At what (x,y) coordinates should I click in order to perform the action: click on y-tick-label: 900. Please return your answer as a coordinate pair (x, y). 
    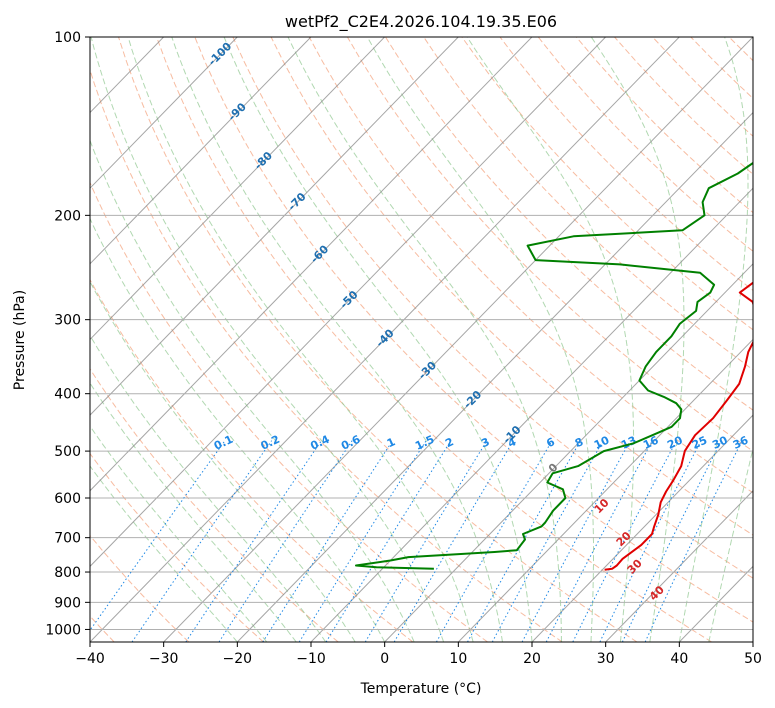
    Looking at the image, I should click on (67, 603).